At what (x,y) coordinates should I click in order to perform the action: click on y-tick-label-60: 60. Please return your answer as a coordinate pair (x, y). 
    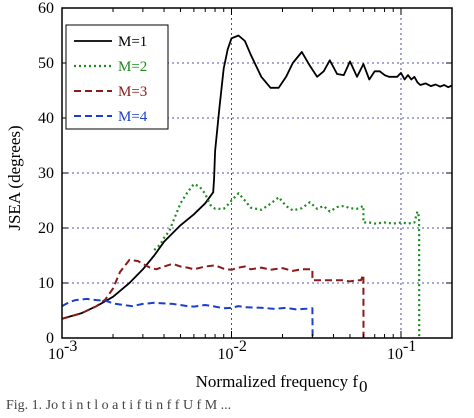
    Looking at the image, I should click on (46, 8).